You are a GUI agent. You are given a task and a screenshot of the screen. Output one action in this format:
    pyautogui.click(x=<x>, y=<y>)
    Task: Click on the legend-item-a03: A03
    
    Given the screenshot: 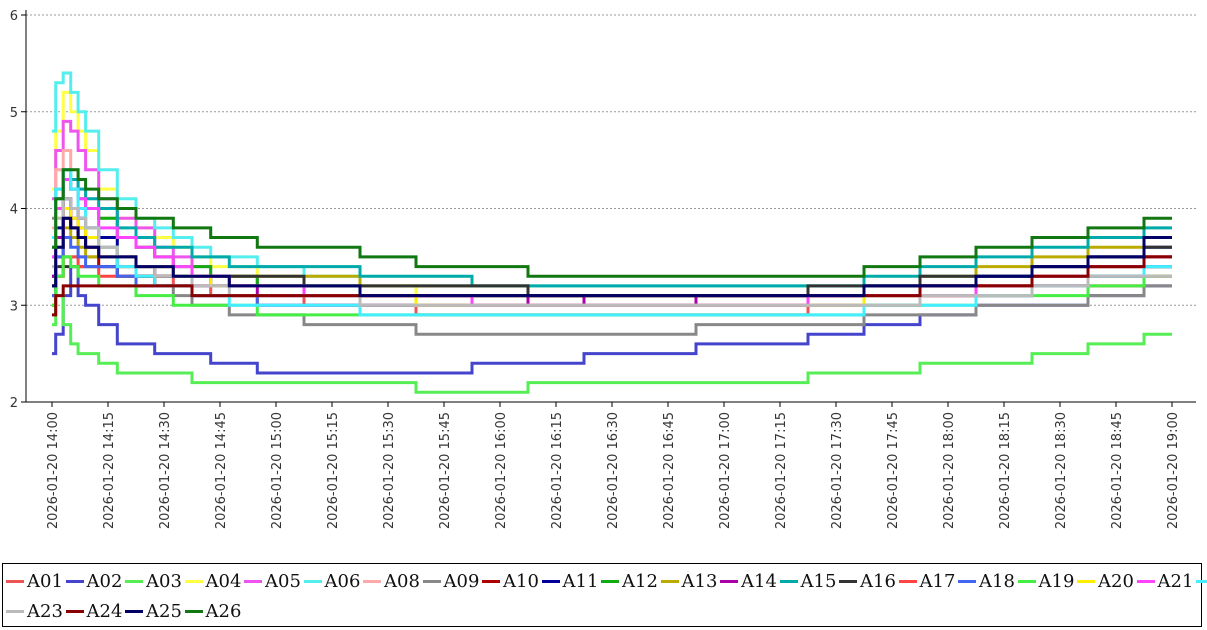 What is the action you would take?
    pyautogui.click(x=153, y=581)
    